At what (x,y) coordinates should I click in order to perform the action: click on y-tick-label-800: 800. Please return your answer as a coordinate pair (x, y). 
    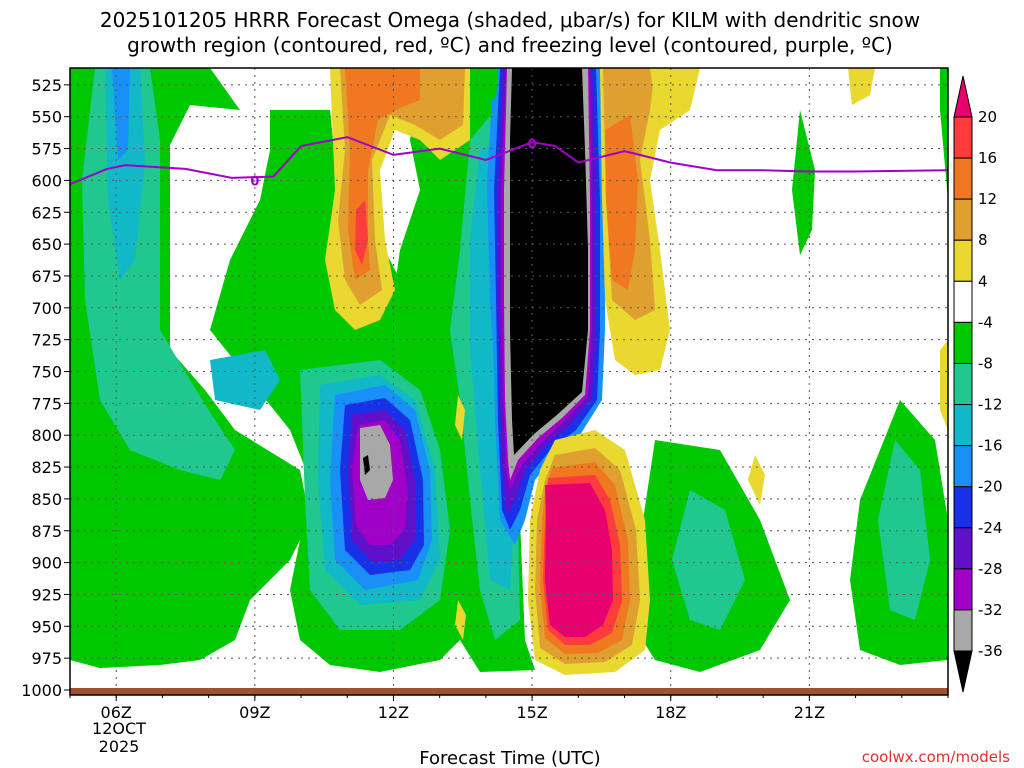
    Looking at the image, I should click on (46, 435).